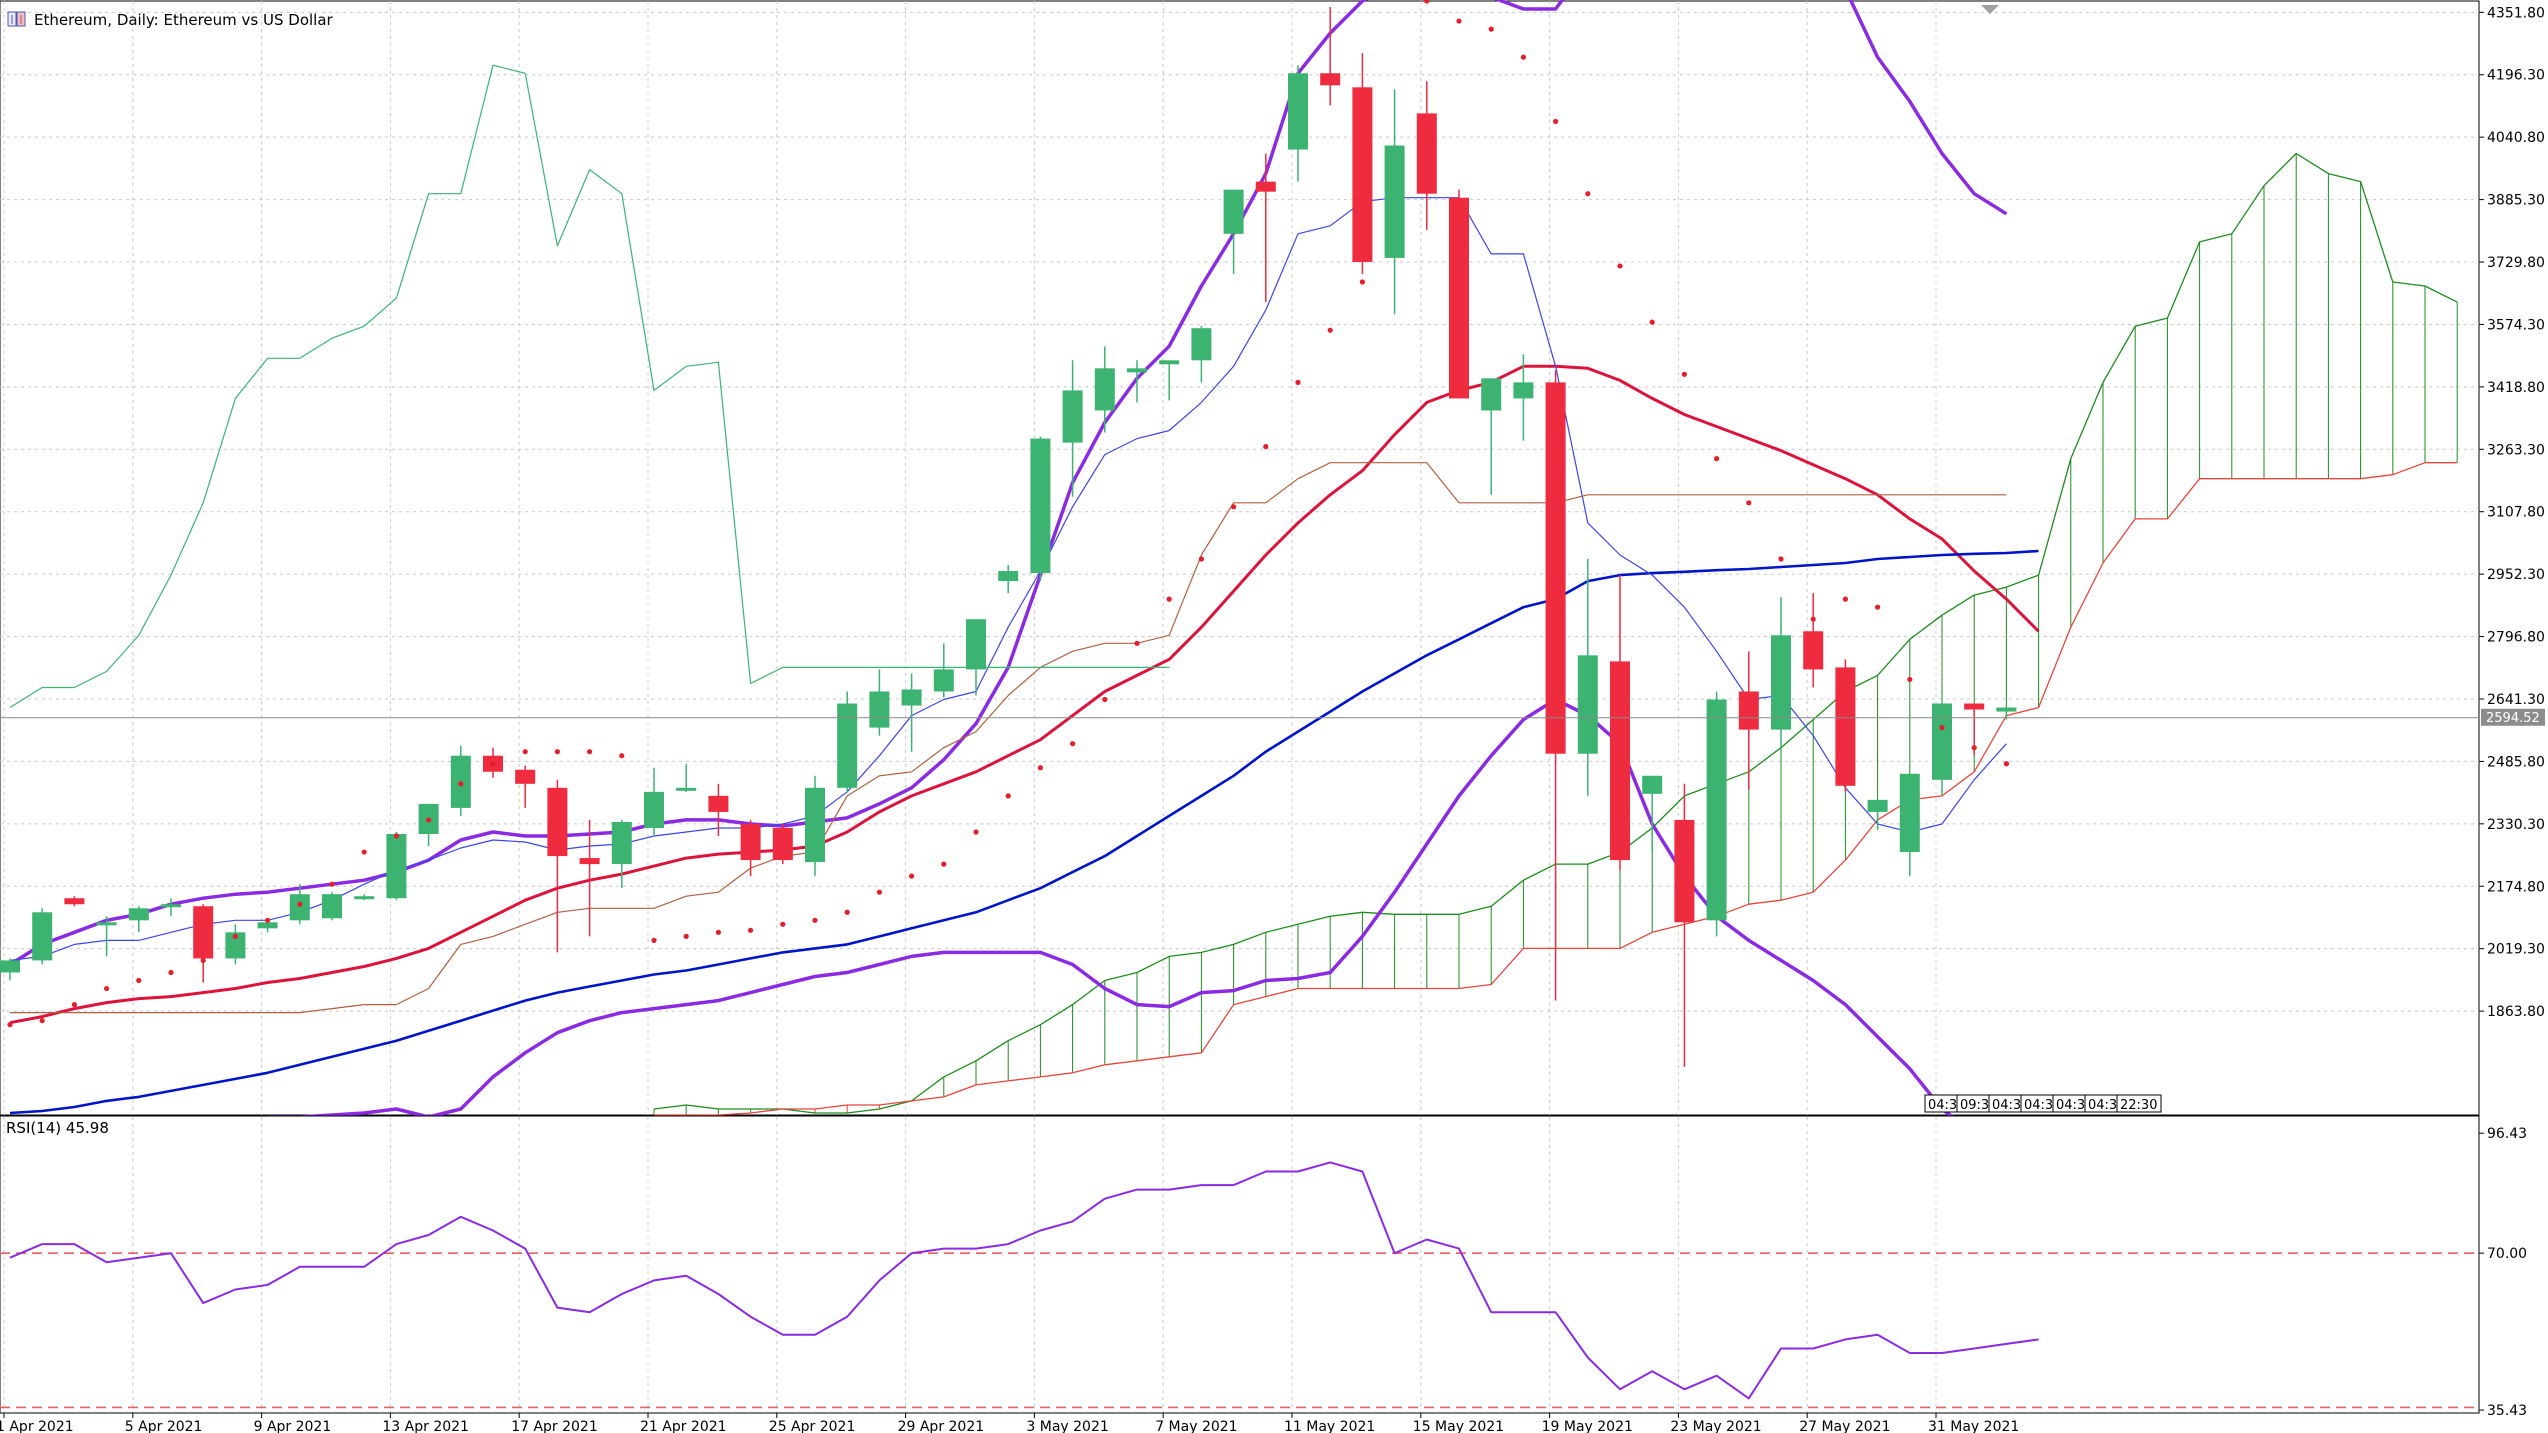 The width and height of the screenshot is (2548, 1433). Describe the element at coordinates (184, 20) in the screenshot. I see `chart-title: Ethereum, Daily: Ethereum vs US Dollar` at that location.